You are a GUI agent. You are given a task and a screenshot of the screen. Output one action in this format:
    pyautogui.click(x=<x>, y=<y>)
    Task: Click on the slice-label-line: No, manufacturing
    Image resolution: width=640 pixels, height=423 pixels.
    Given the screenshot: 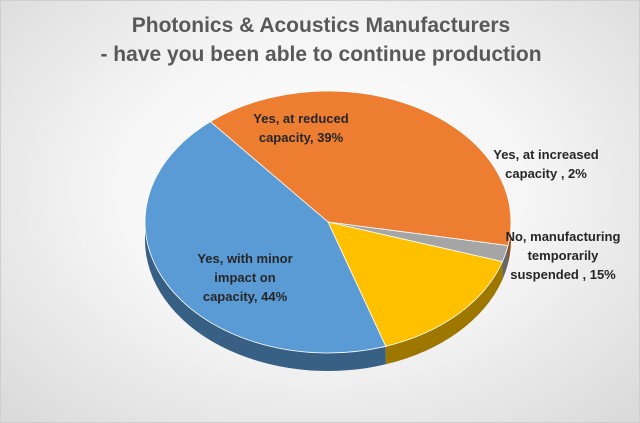 What is the action you would take?
    pyautogui.click(x=563, y=236)
    